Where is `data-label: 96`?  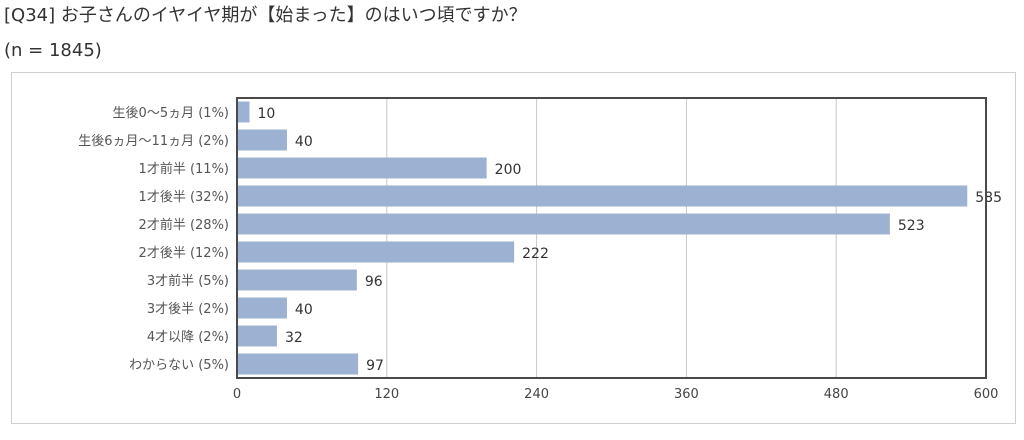 data-label: 96 is located at coordinates (374, 282).